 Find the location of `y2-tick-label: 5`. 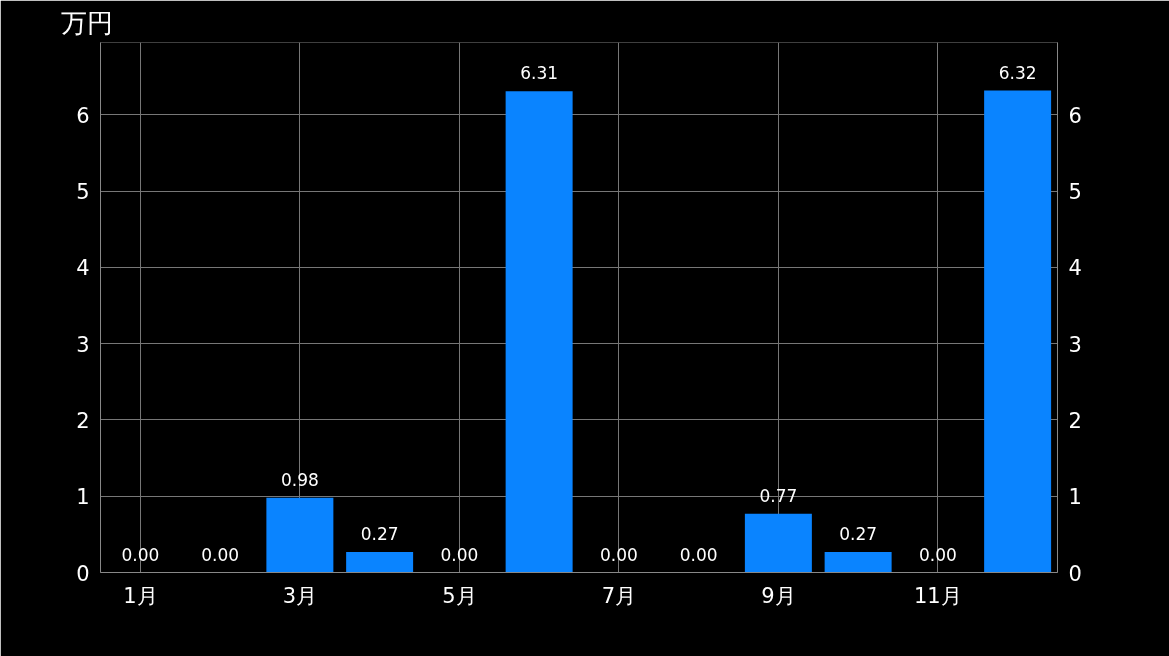

y2-tick-label: 5 is located at coordinates (1075, 192).